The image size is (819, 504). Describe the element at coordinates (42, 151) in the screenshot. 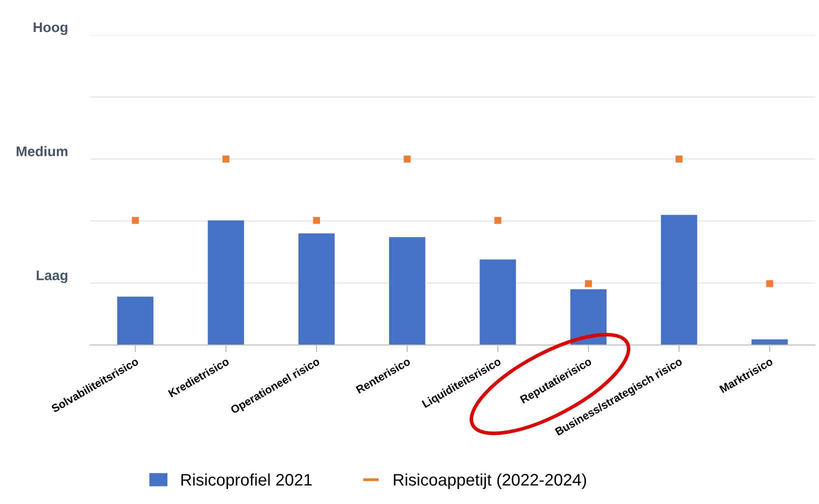

I see `ref-line-label: Medium` at that location.